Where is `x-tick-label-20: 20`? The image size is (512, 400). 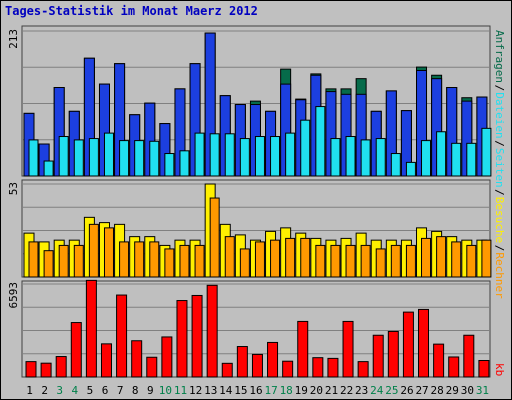 x-tick-label-20: 20 is located at coordinates (316, 390).